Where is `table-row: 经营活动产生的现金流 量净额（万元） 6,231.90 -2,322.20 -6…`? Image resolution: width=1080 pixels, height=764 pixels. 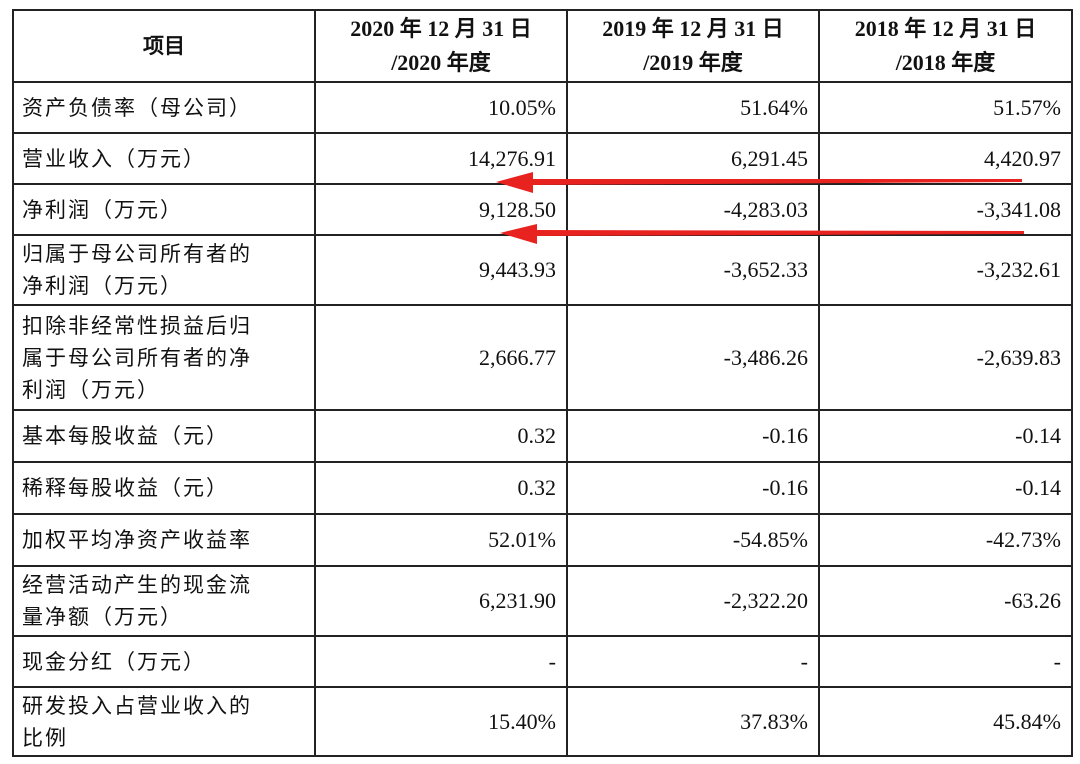 table-row: 经营活动产生的现金流 量净额（万元） 6,231.90 -2,322.20 -6… is located at coordinates (542, 601).